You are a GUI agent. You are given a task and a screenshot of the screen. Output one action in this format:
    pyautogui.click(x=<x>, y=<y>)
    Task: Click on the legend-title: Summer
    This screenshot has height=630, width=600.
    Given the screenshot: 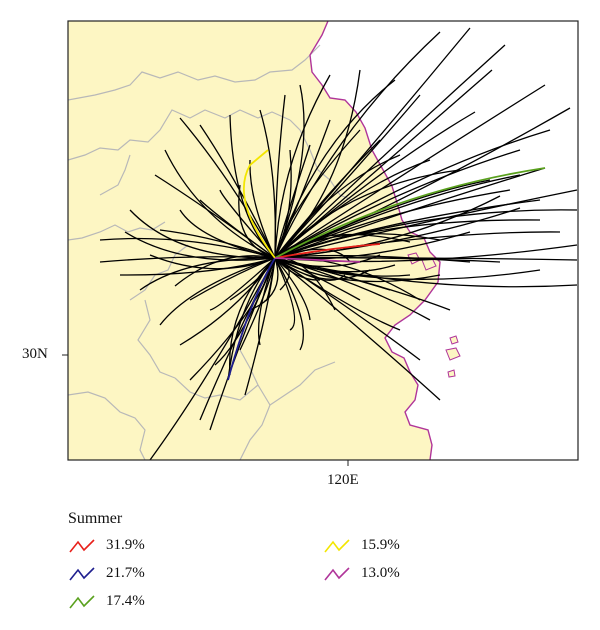 What is the action you would take?
    pyautogui.click(x=95, y=518)
    